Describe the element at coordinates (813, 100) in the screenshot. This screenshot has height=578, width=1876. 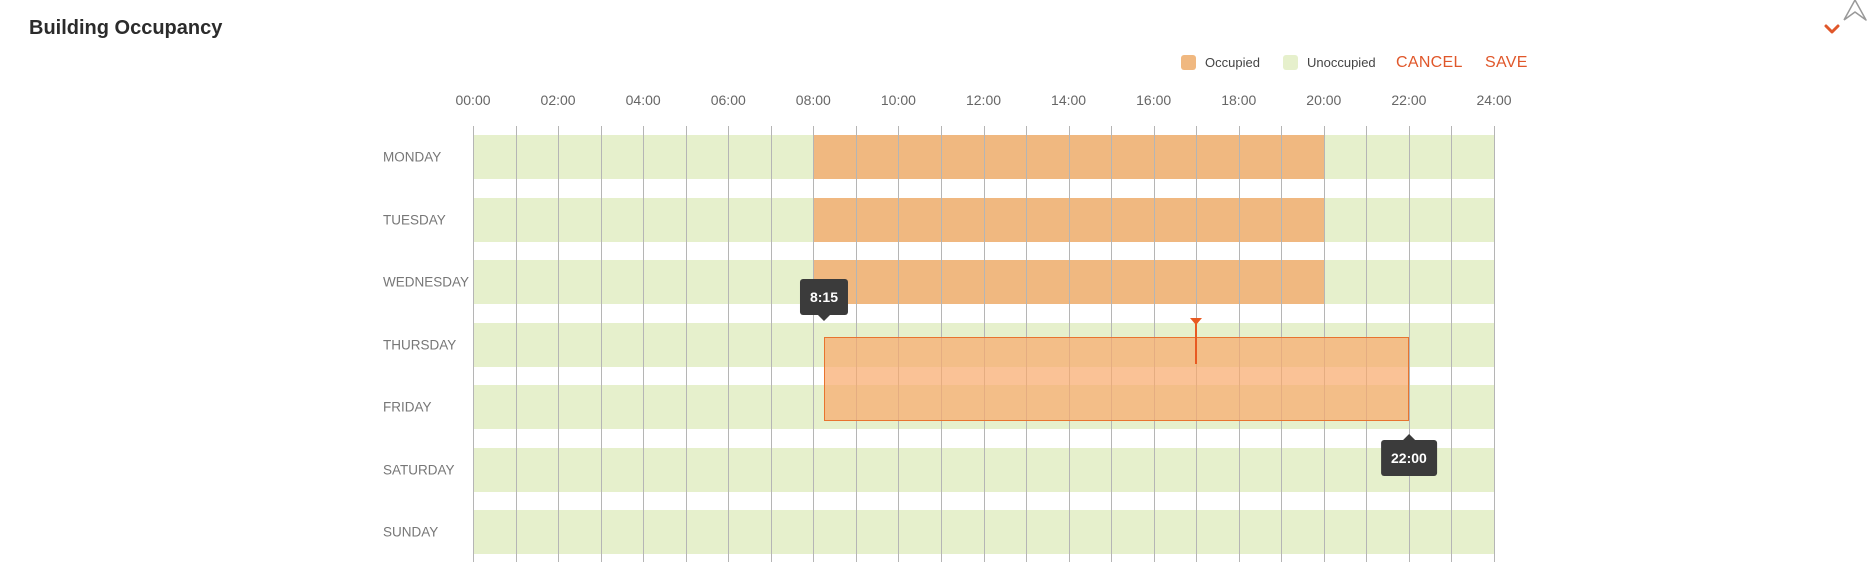
I see `hour-label: 08:00` at that location.